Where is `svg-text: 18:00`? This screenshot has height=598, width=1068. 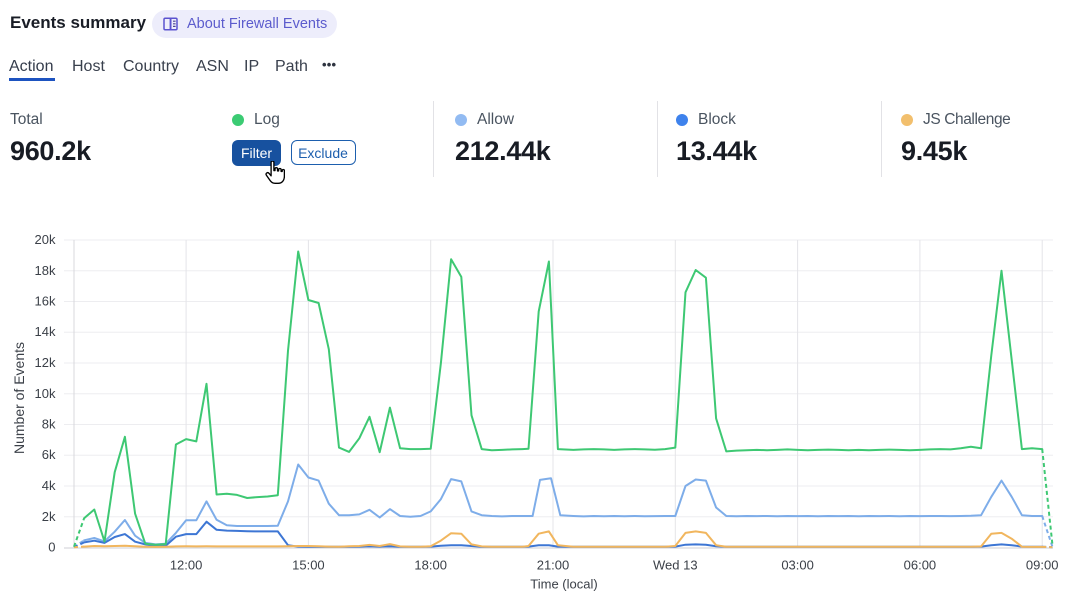 svg-text: 18:00 is located at coordinates (430, 565).